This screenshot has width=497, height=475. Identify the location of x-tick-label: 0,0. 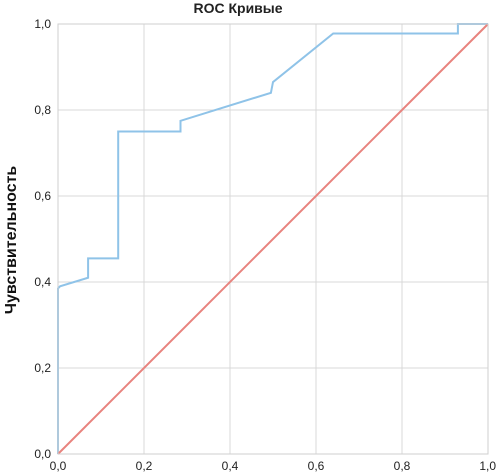
(58, 466).